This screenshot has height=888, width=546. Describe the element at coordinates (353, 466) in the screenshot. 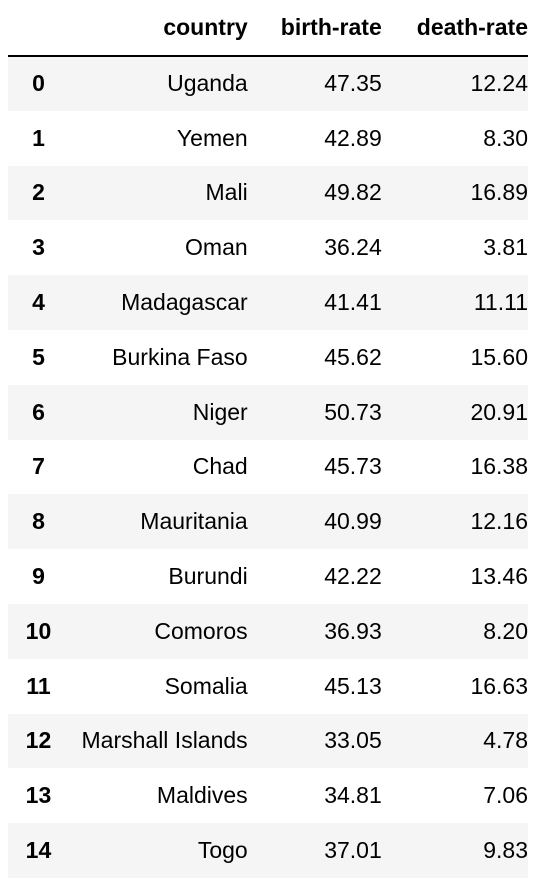

I see `birth-rate-cell: 45.73` at that location.